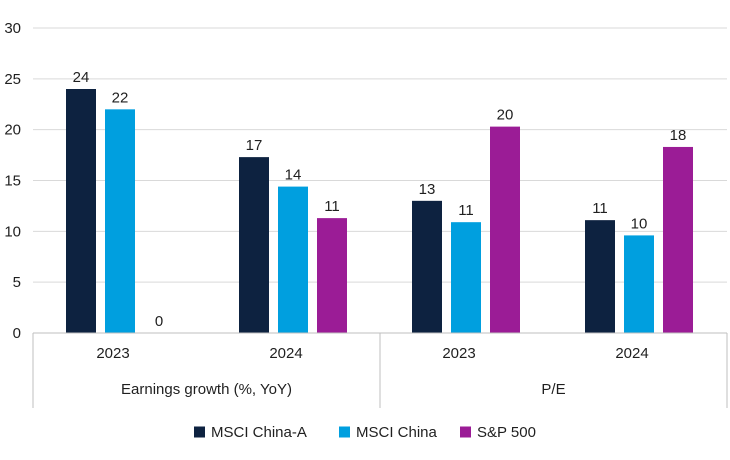 This screenshot has height=460, width=730. What do you see at coordinates (639, 223) in the screenshot?
I see `data-label: 10` at bounding box center [639, 223].